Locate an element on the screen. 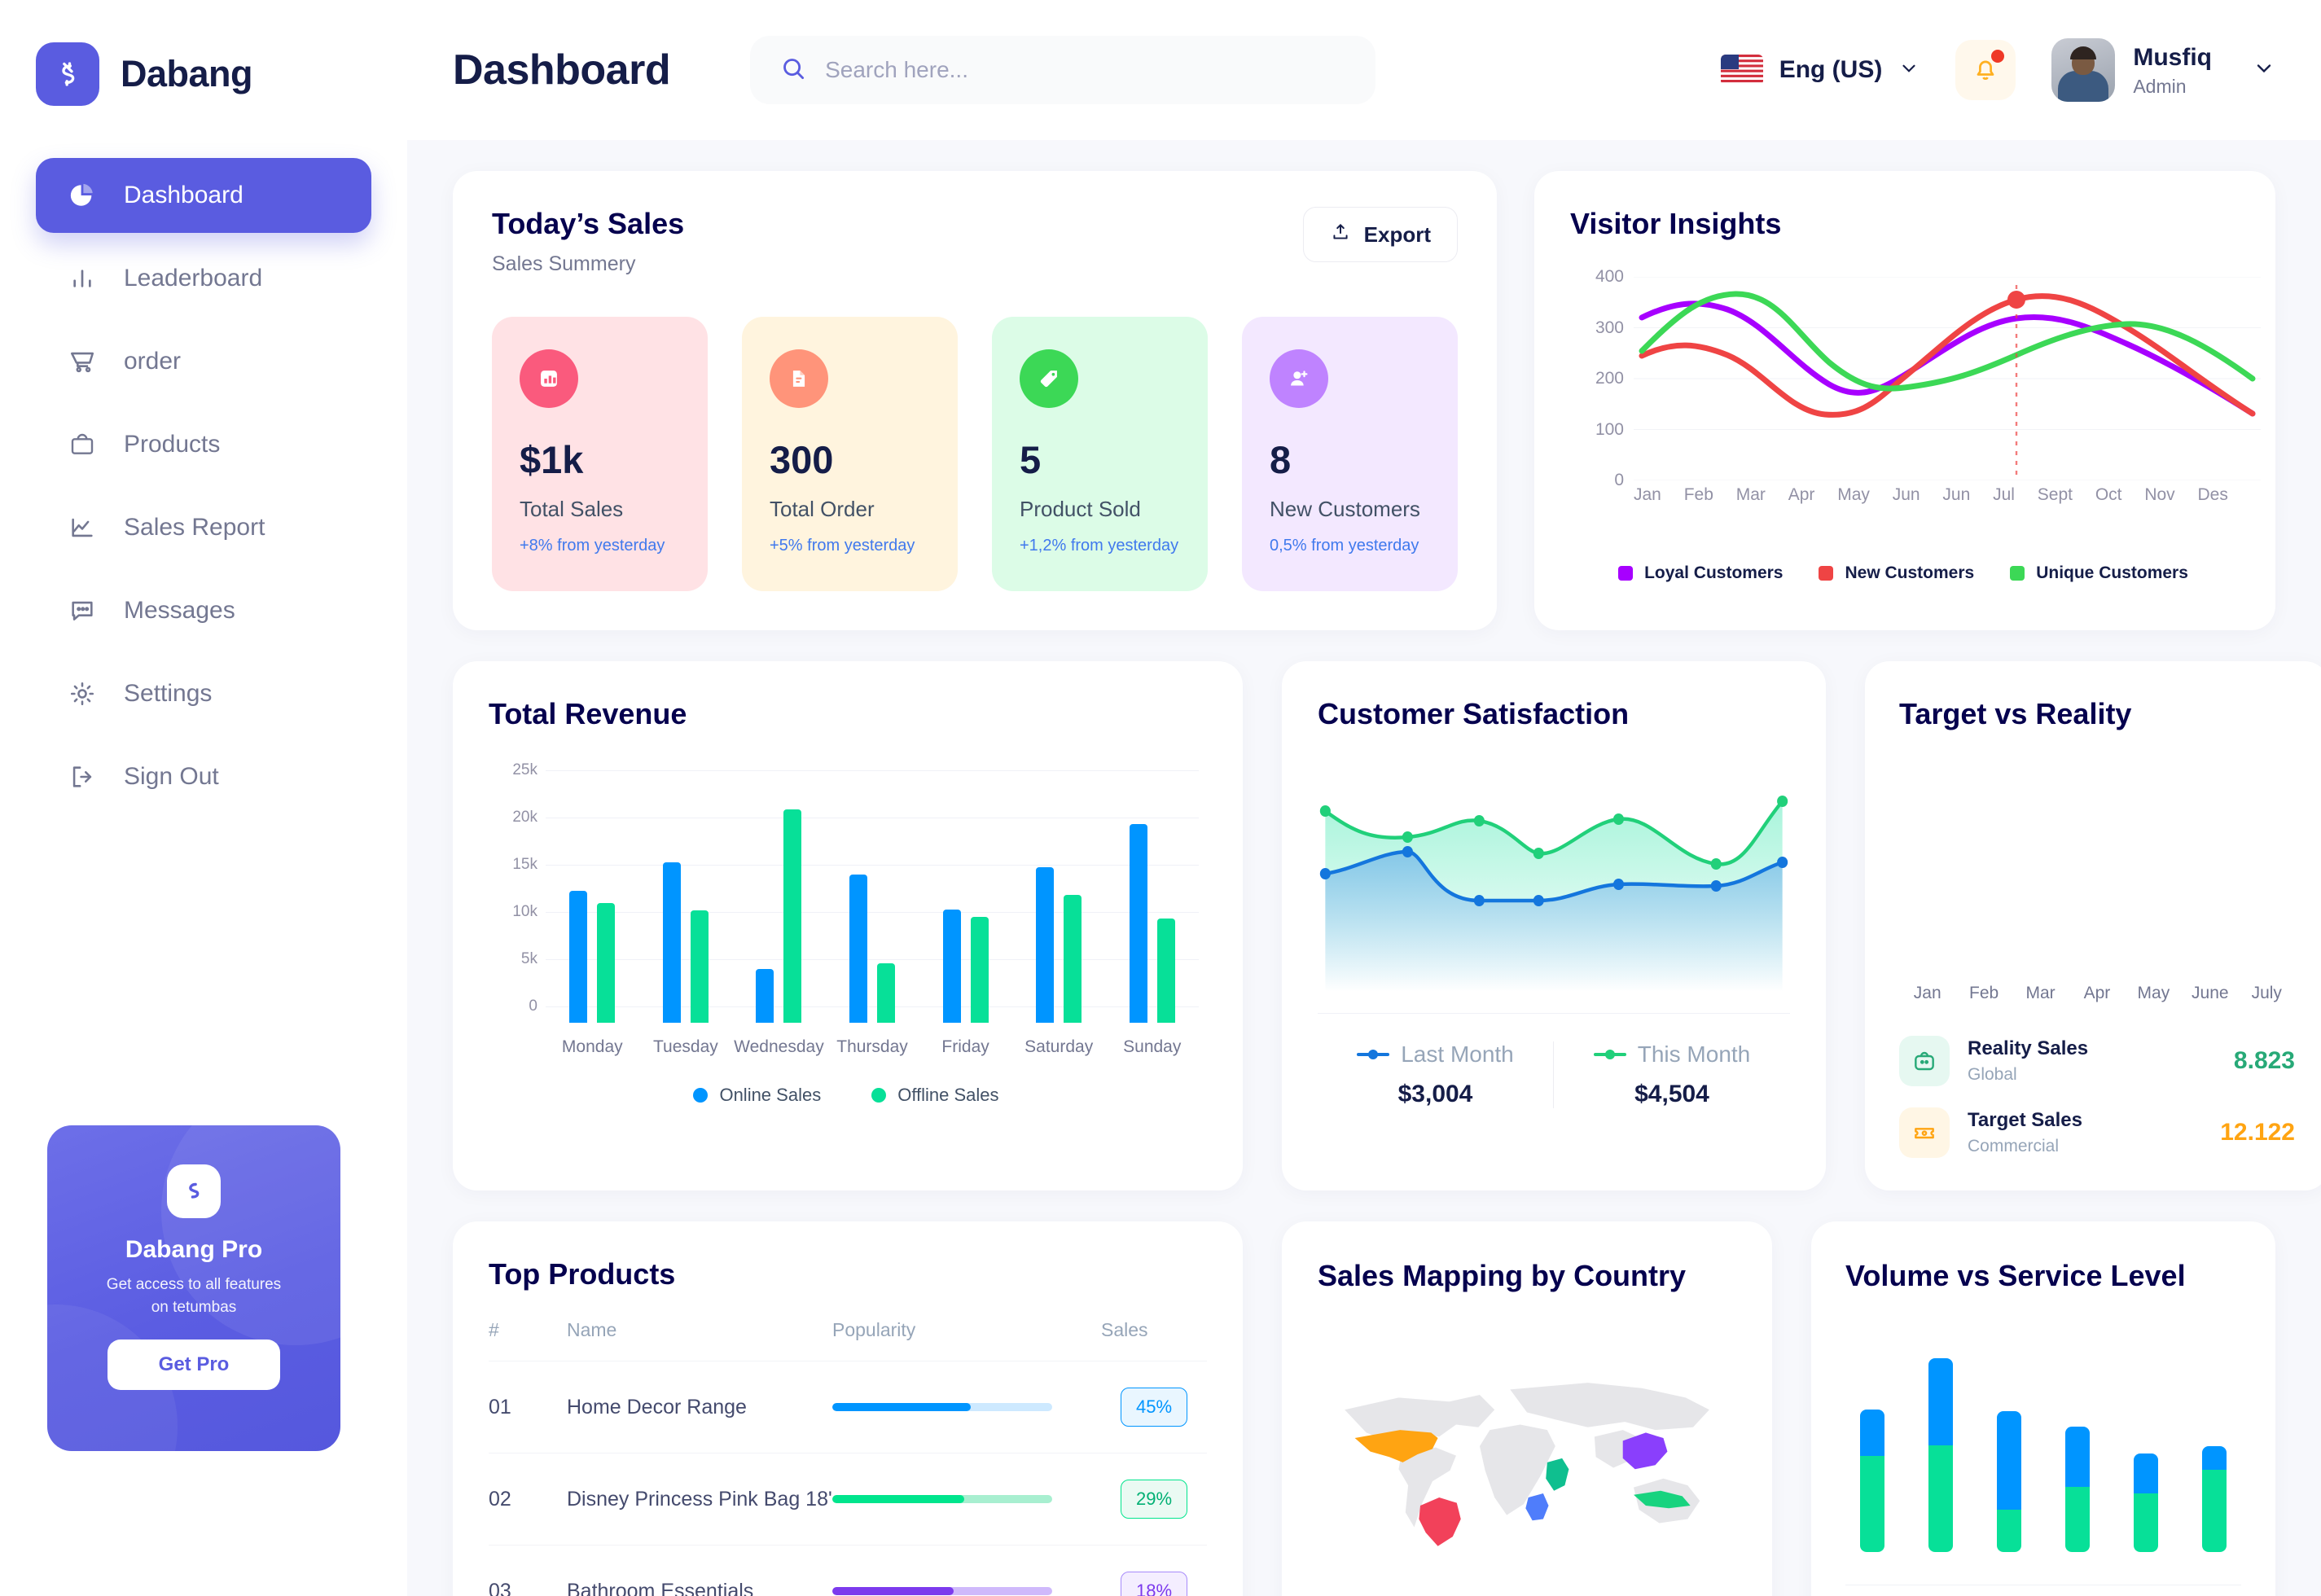  column-header-num: # is located at coordinates (494, 1329).